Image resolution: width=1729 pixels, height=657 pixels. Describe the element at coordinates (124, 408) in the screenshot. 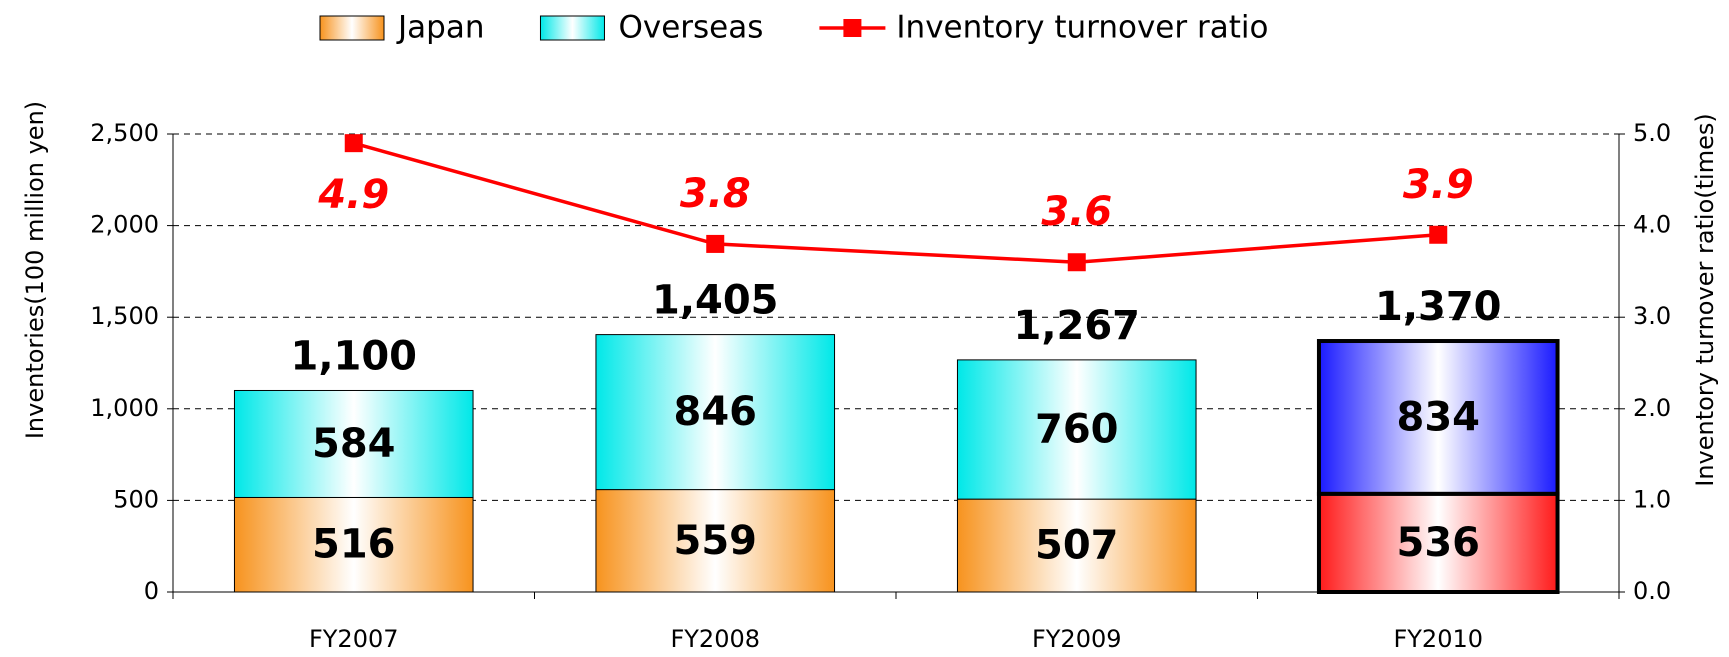

I see `y-tick-label: 1,000` at that location.